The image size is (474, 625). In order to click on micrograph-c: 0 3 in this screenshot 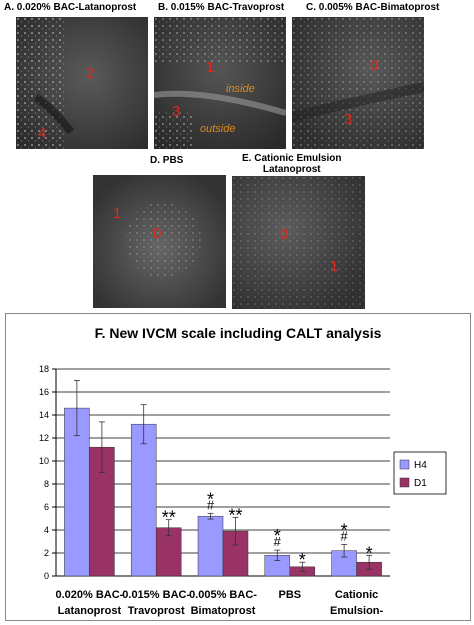, I will do `click(358, 83)`.